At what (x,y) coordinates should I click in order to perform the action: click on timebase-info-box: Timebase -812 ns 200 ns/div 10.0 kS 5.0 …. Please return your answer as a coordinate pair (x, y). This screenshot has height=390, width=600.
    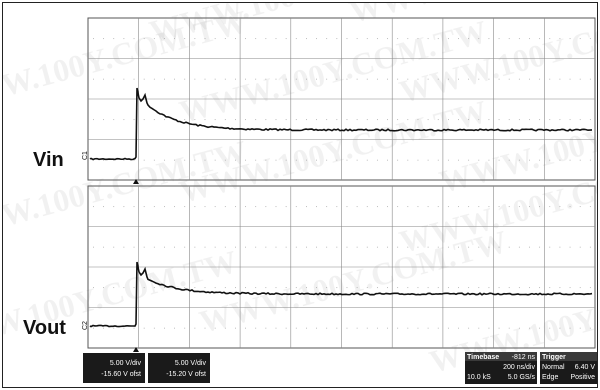
    Looking at the image, I should click on (501, 368).